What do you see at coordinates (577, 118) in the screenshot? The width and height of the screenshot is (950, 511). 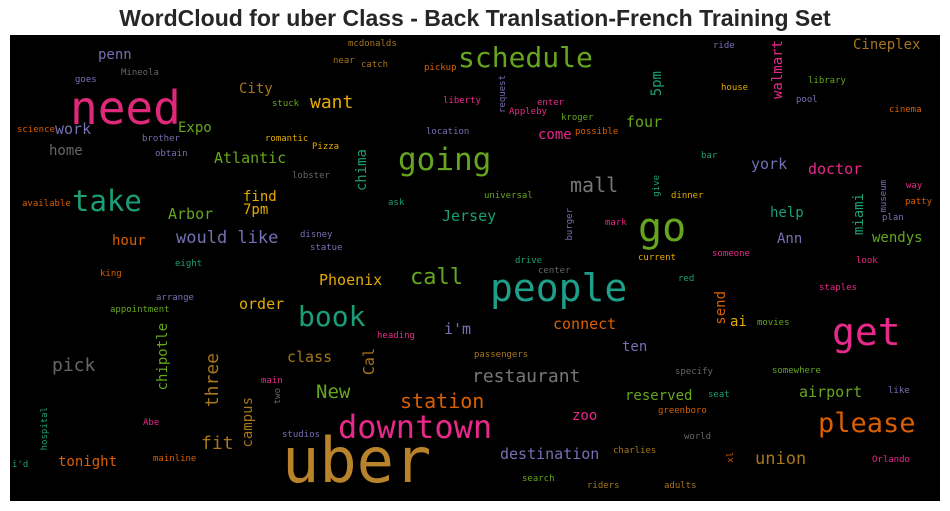 I see `word-kroger: kroger` at bounding box center [577, 118].